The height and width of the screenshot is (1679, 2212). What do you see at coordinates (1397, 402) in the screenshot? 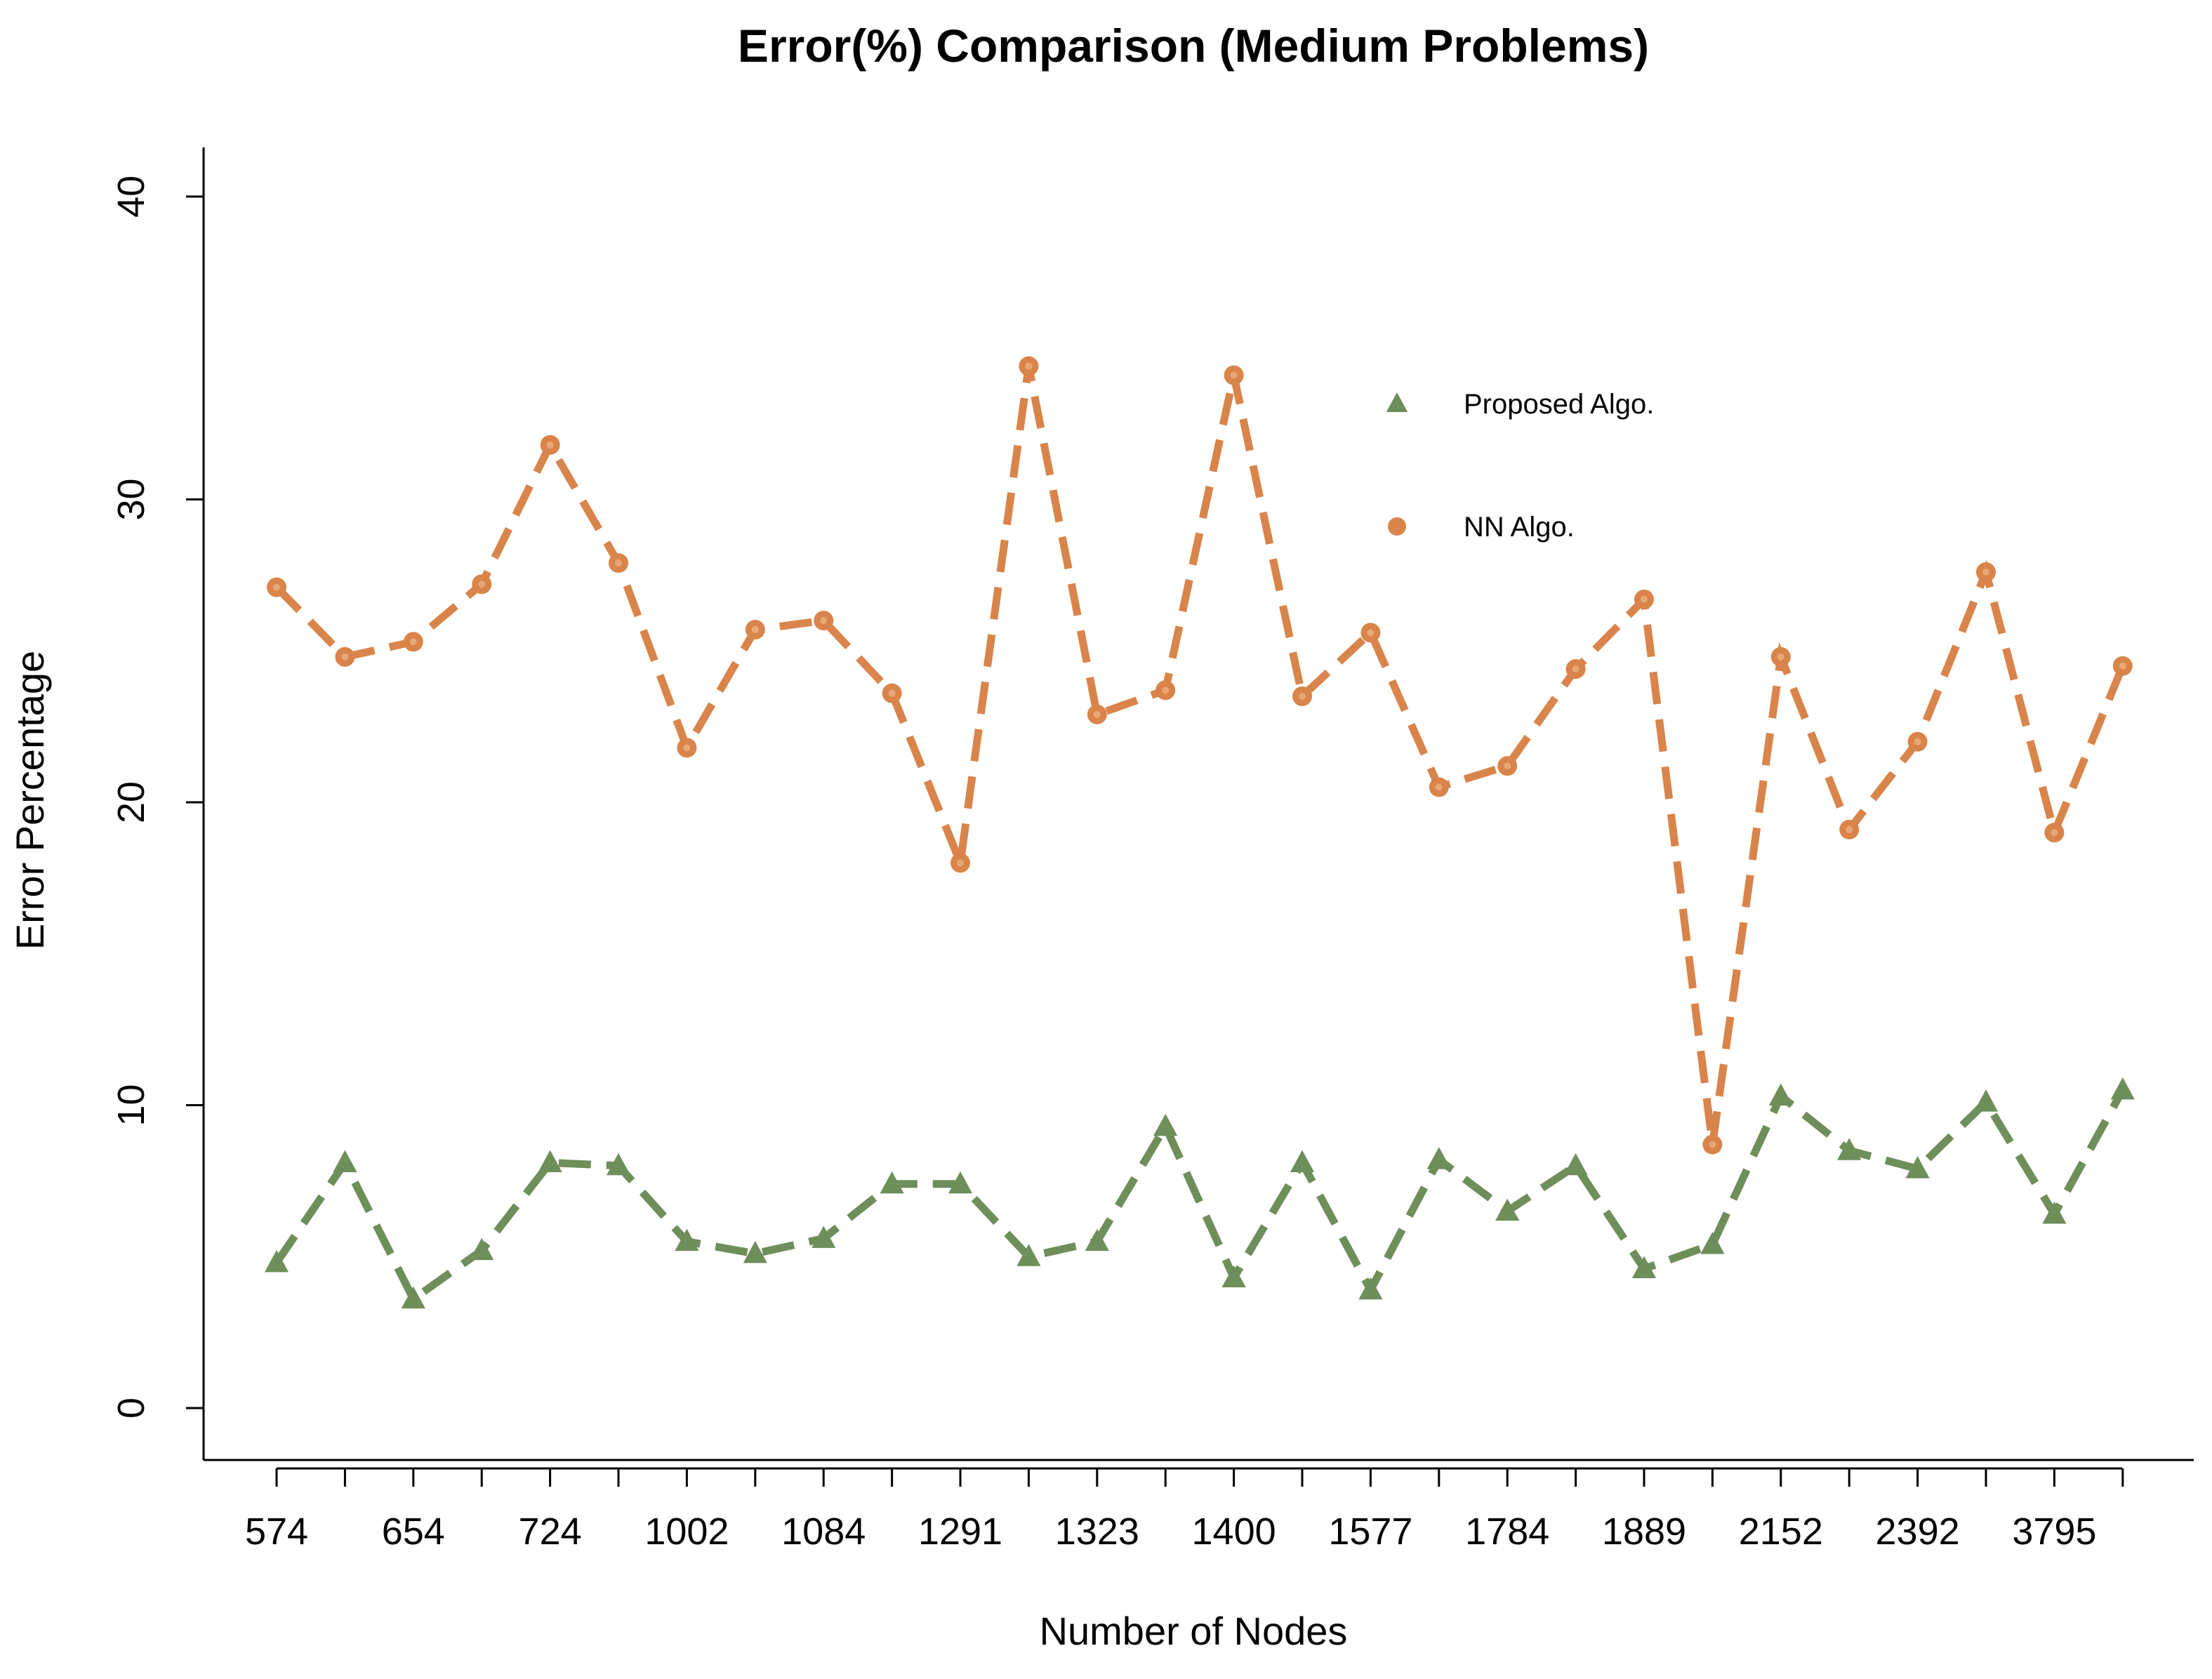
I see `legend-marker-triangle` at bounding box center [1397, 402].